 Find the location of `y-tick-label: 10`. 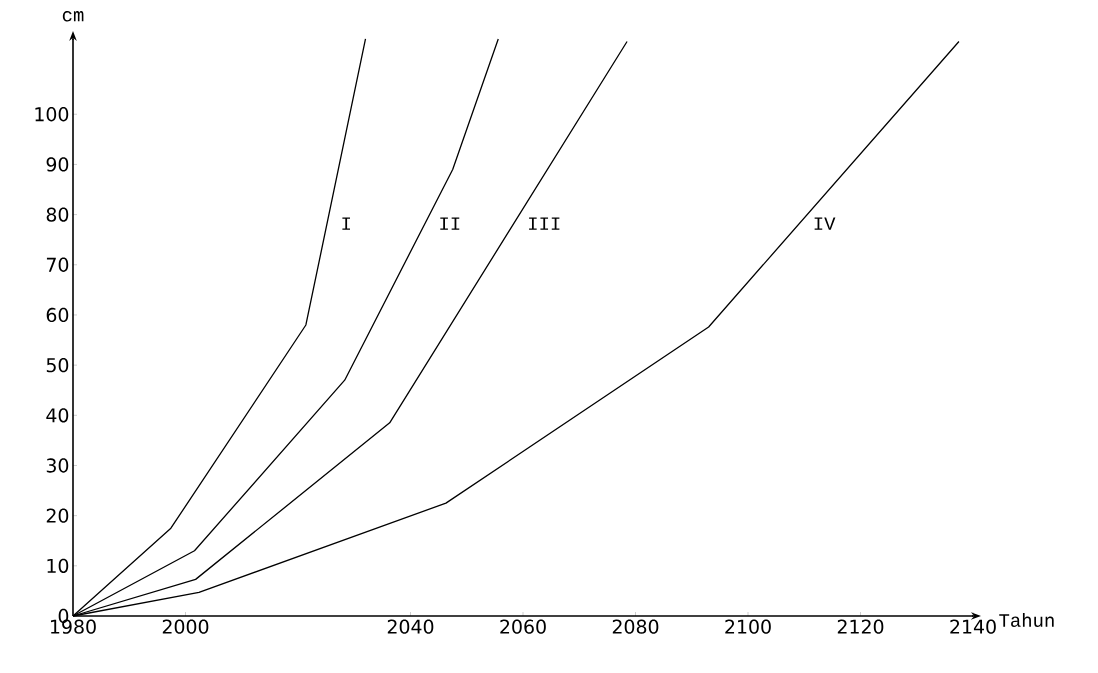

y-tick-label: 10 is located at coordinates (58, 565).